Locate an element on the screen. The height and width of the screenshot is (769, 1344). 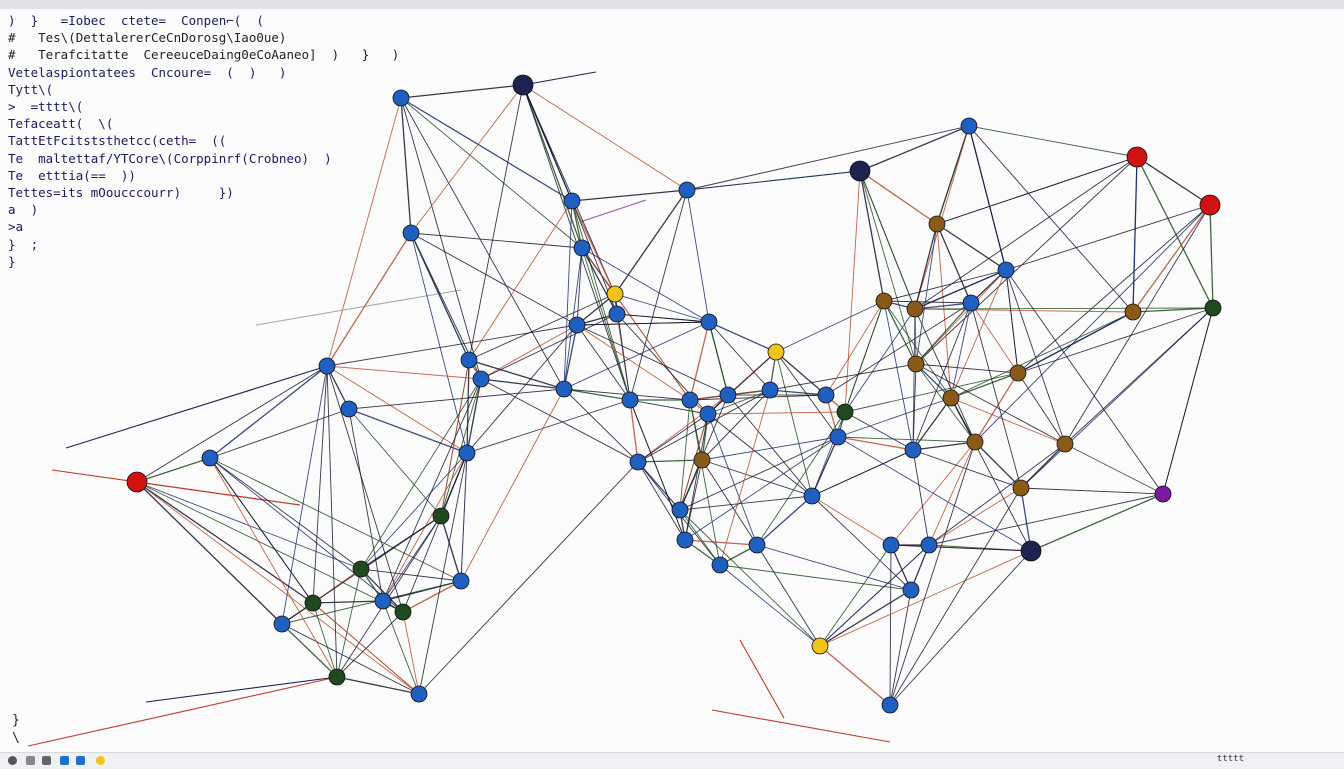
code-line: Tettes=its mOoucccourr) }) is located at coordinates (121, 193).